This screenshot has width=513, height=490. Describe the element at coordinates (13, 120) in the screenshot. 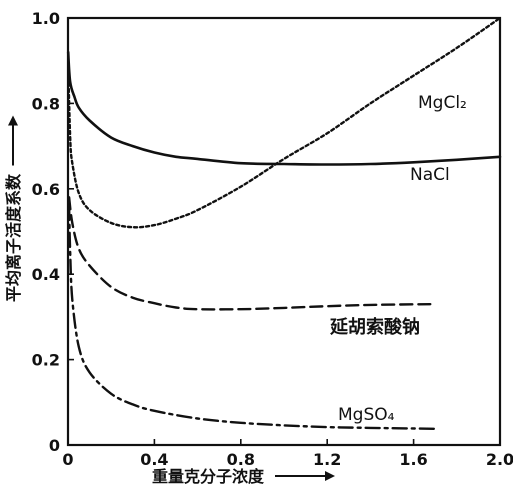

I see `y-axis-arrow-head` at that location.